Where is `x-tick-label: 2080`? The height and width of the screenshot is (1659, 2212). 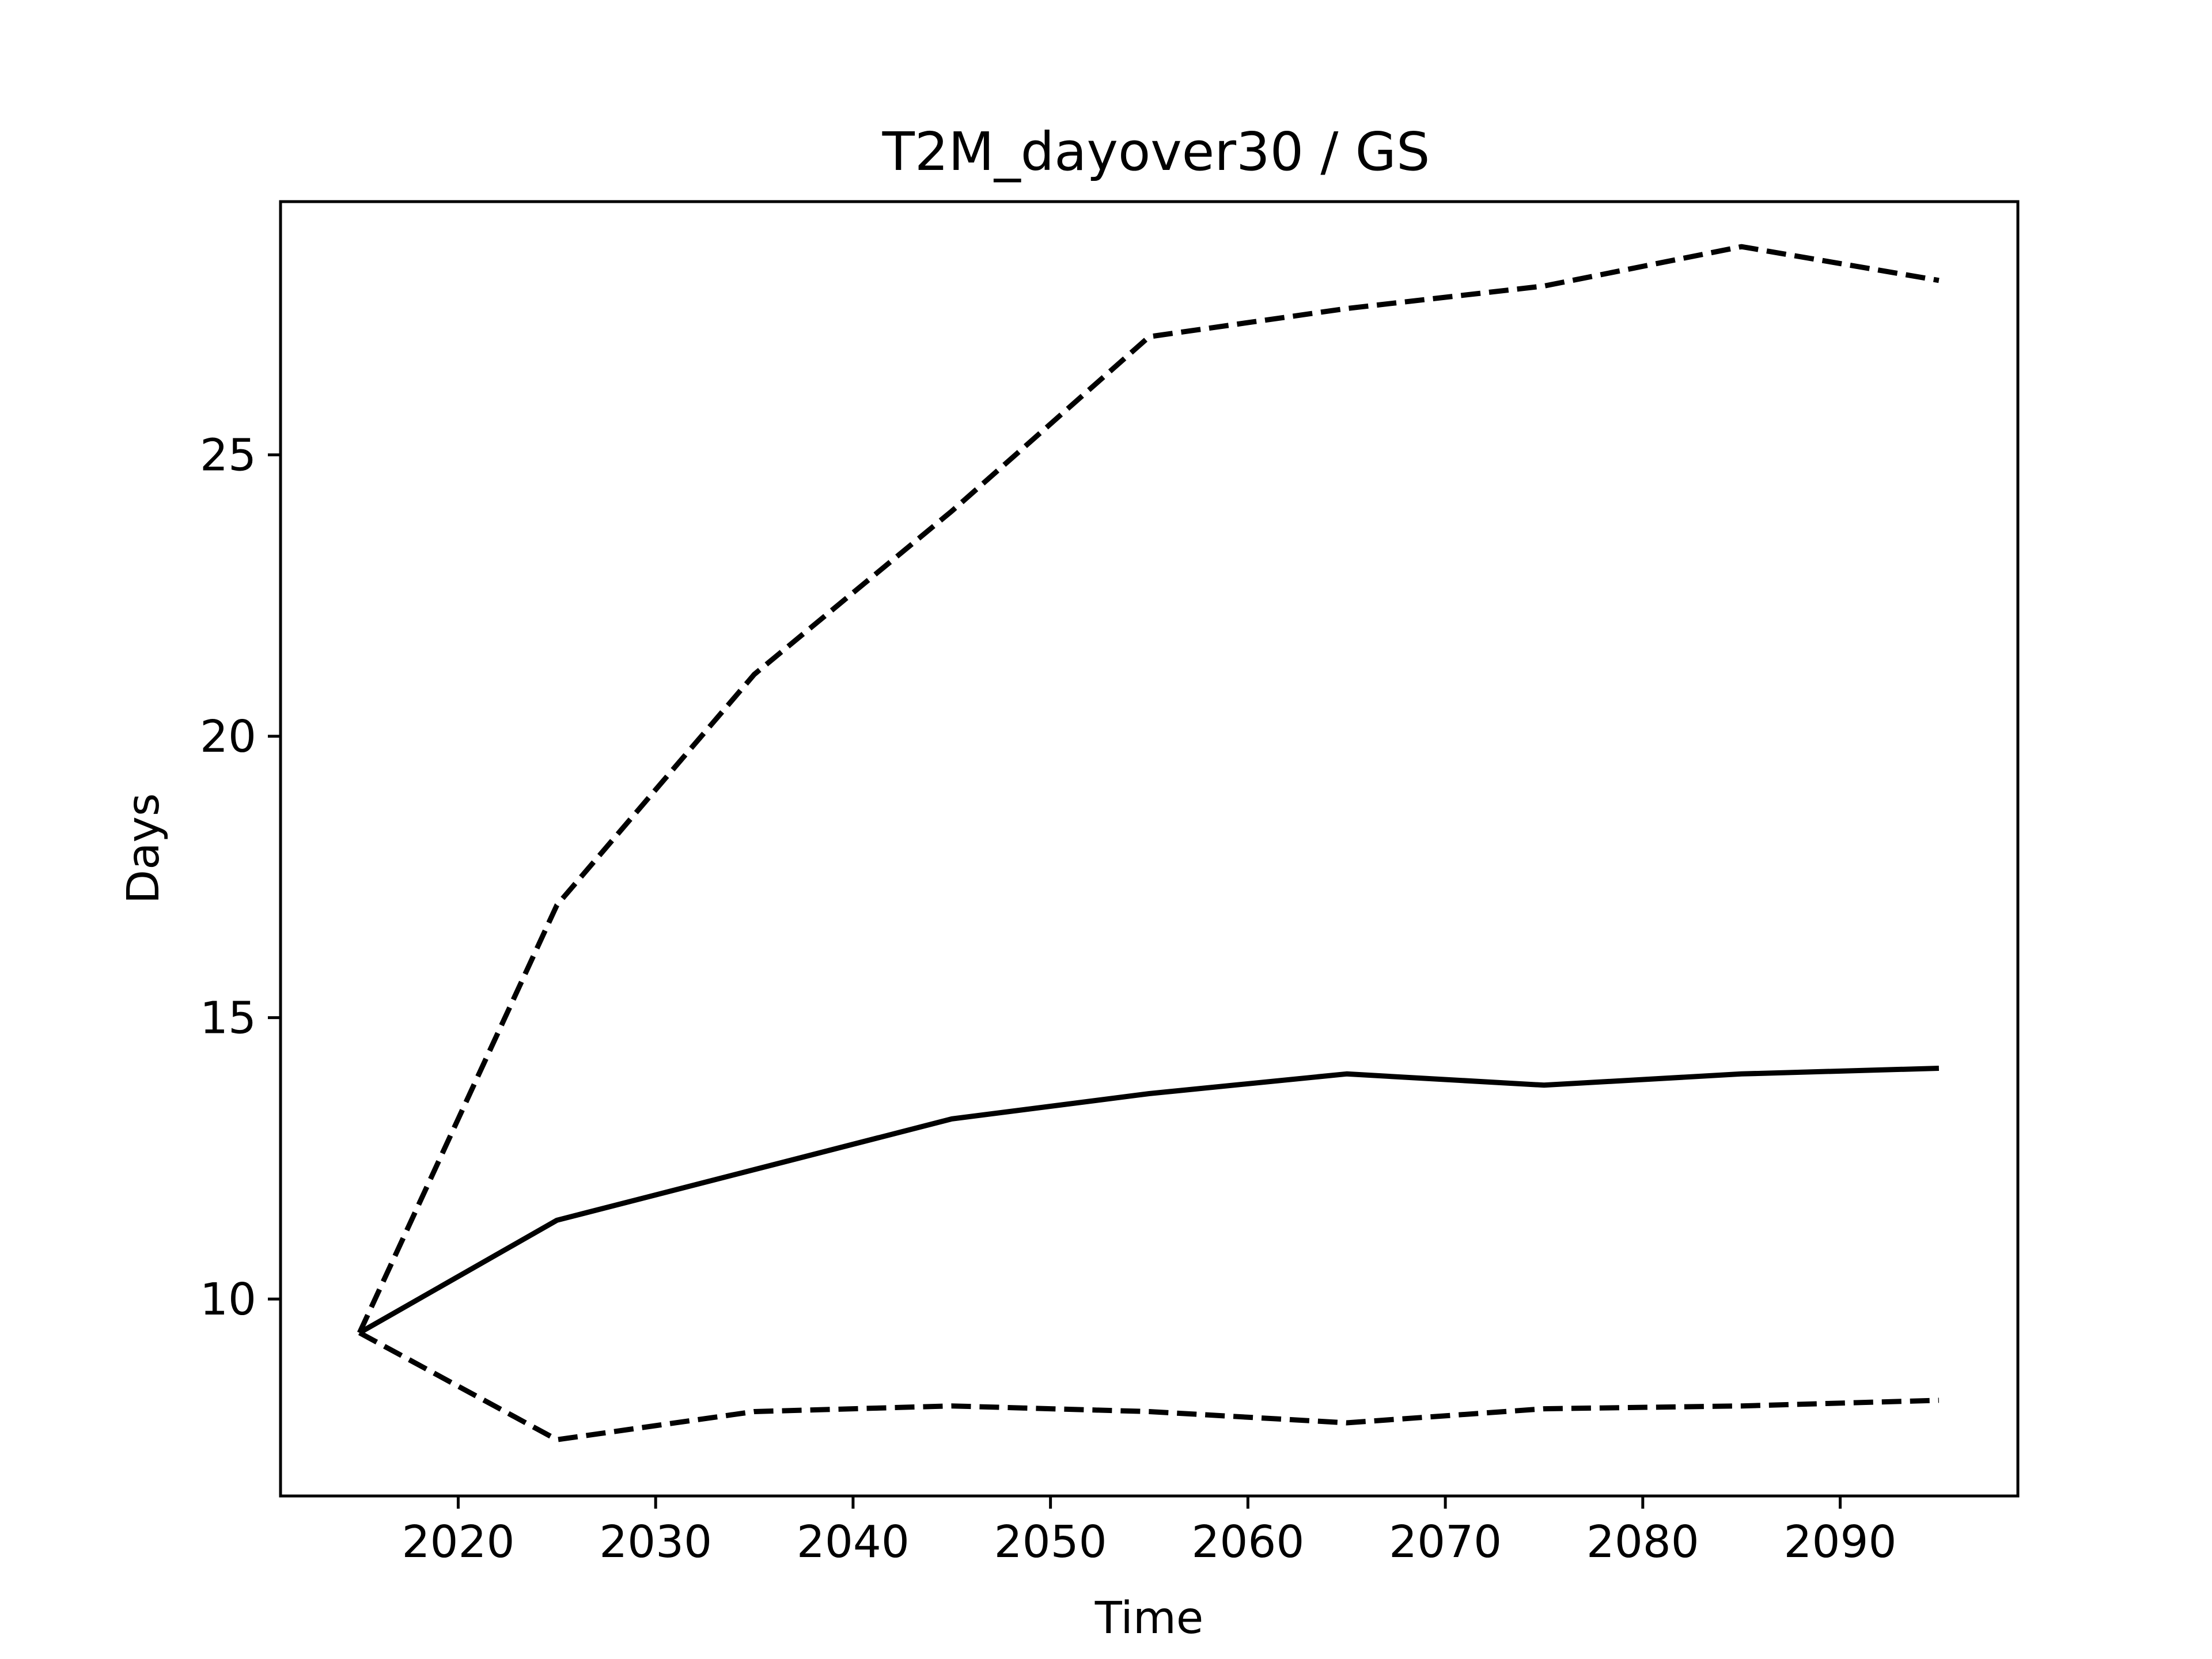 x-tick-label: 2080 is located at coordinates (1642, 1542).